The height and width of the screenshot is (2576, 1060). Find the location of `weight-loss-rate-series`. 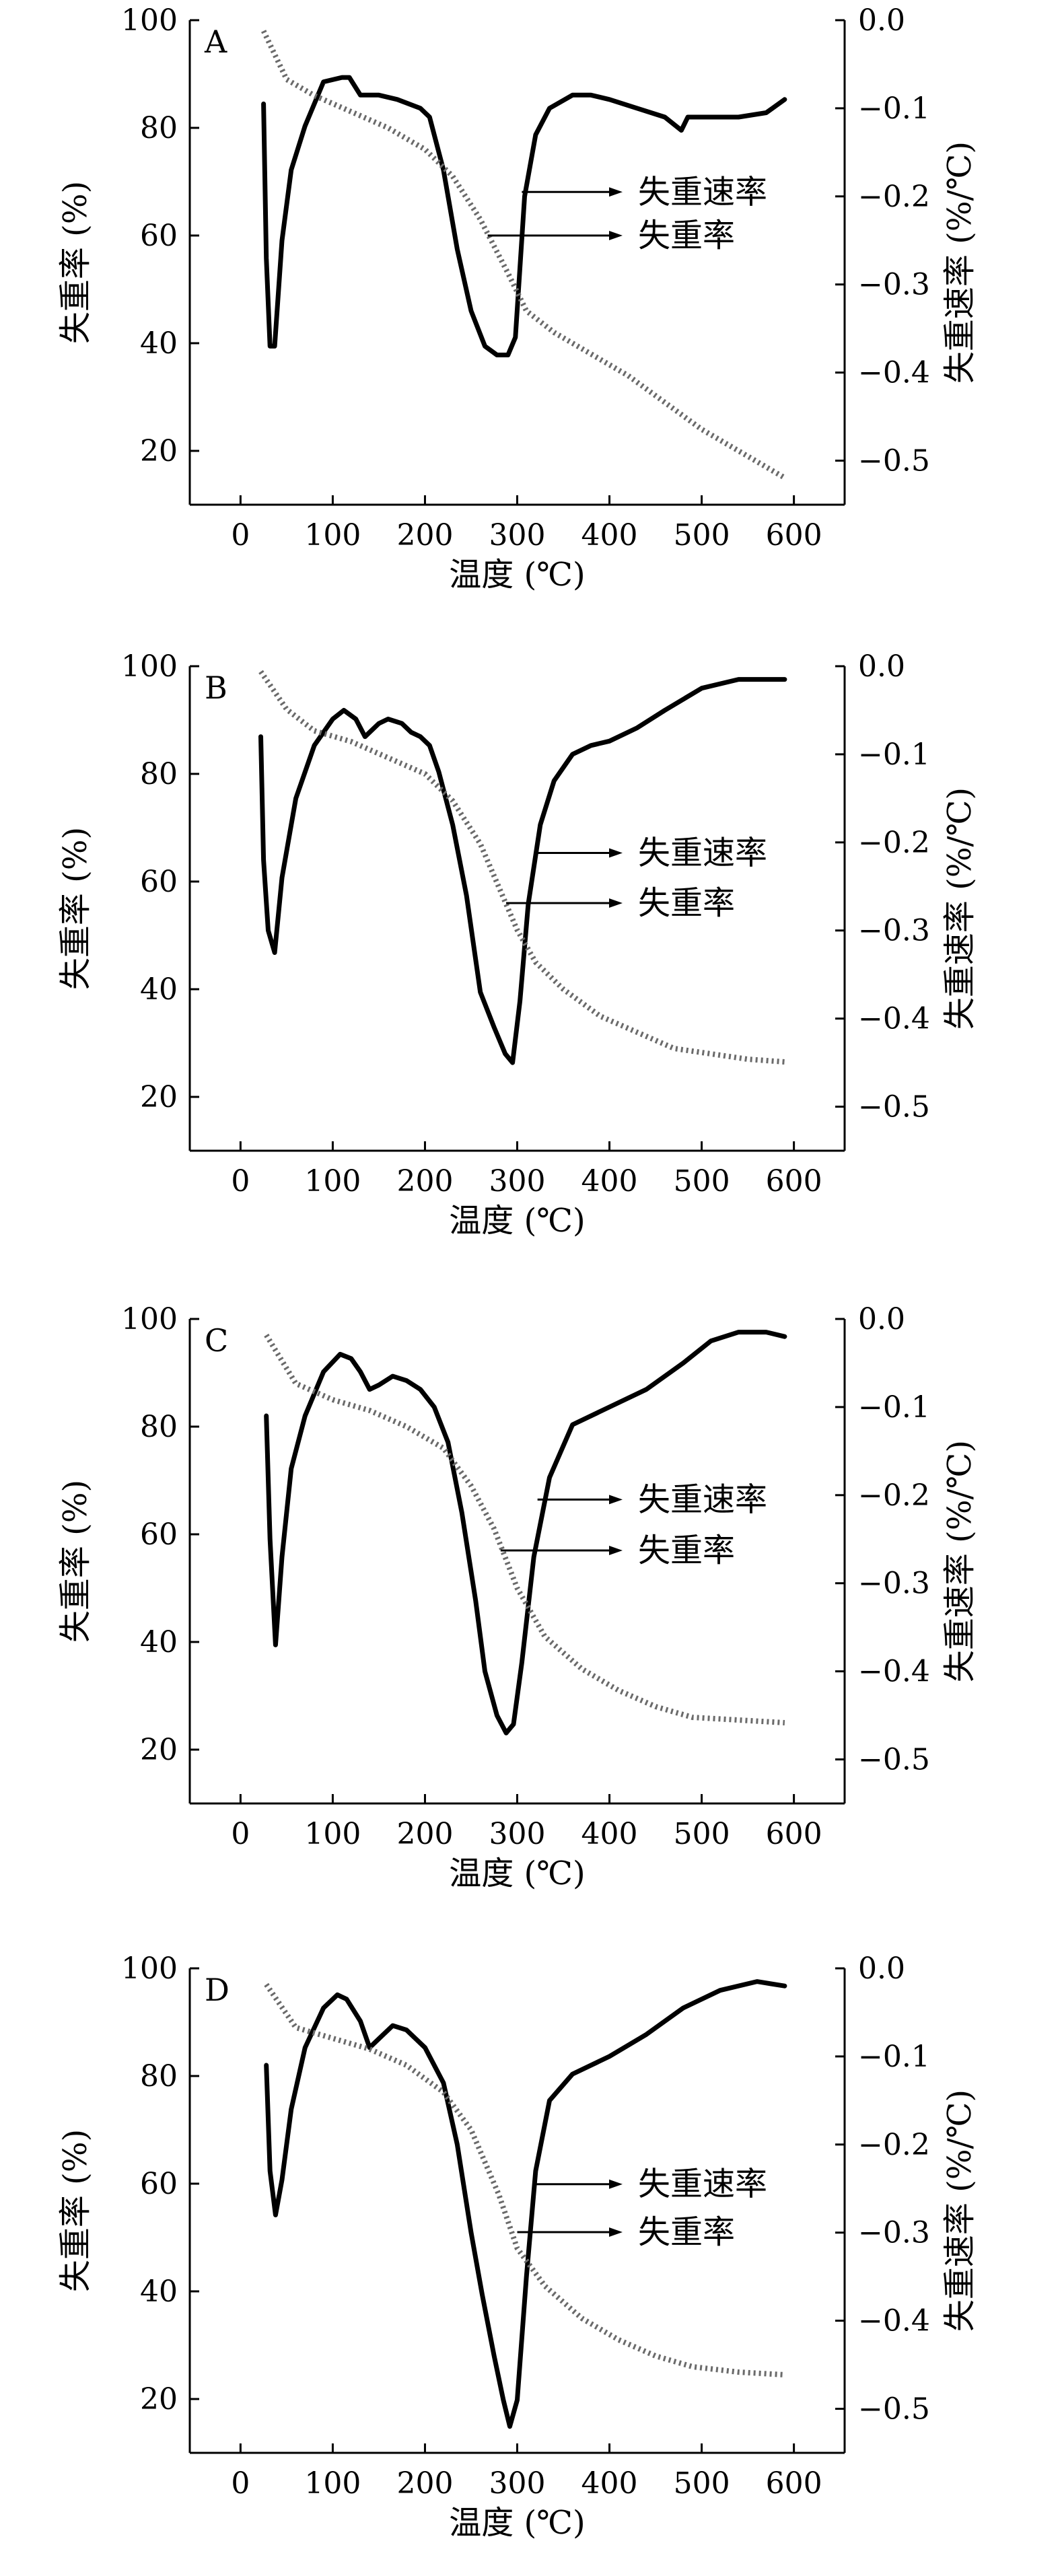

weight-loss-rate-series is located at coordinates (526, 2204).